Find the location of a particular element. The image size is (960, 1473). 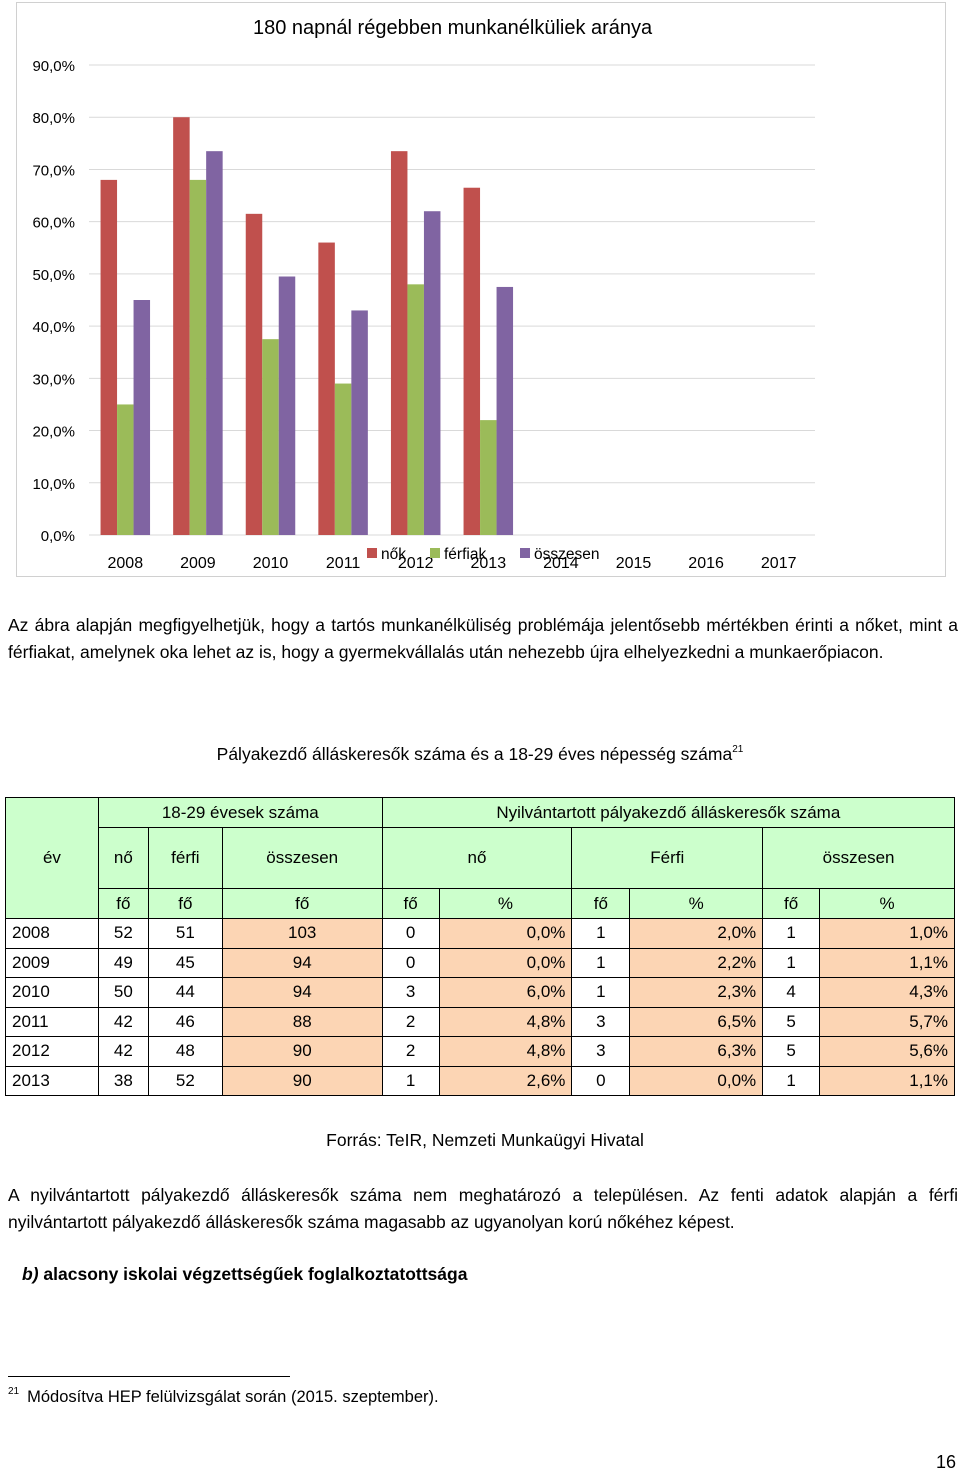

table-row: 2008 52 51 103 0 0,0% 1 2,0% 1 1,0% is located at coordinates (480, 933).